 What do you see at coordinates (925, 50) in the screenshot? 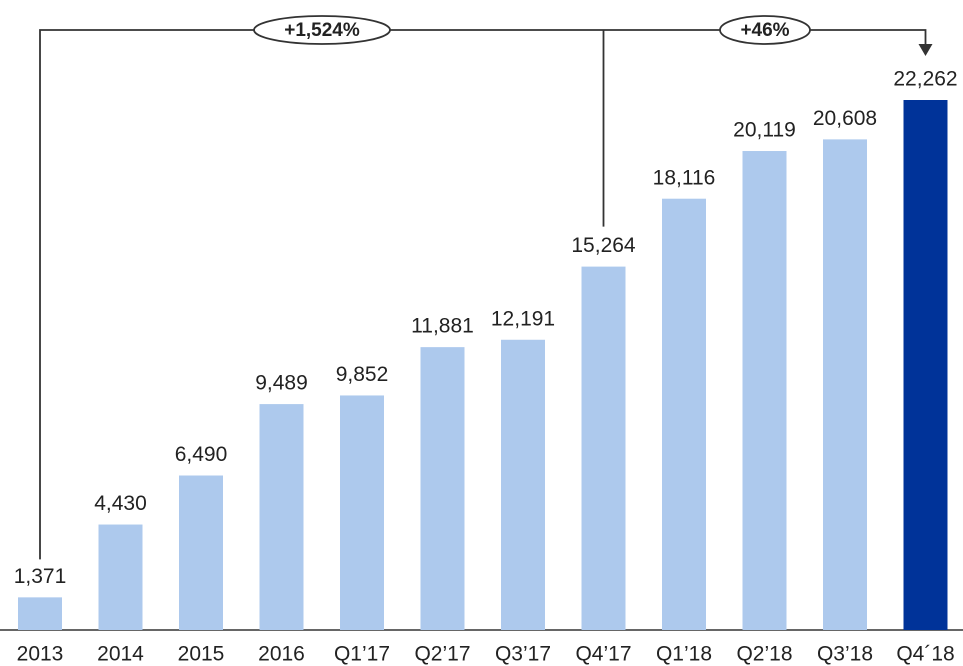
I see `arrow-head` at bounding box center [925, 50].